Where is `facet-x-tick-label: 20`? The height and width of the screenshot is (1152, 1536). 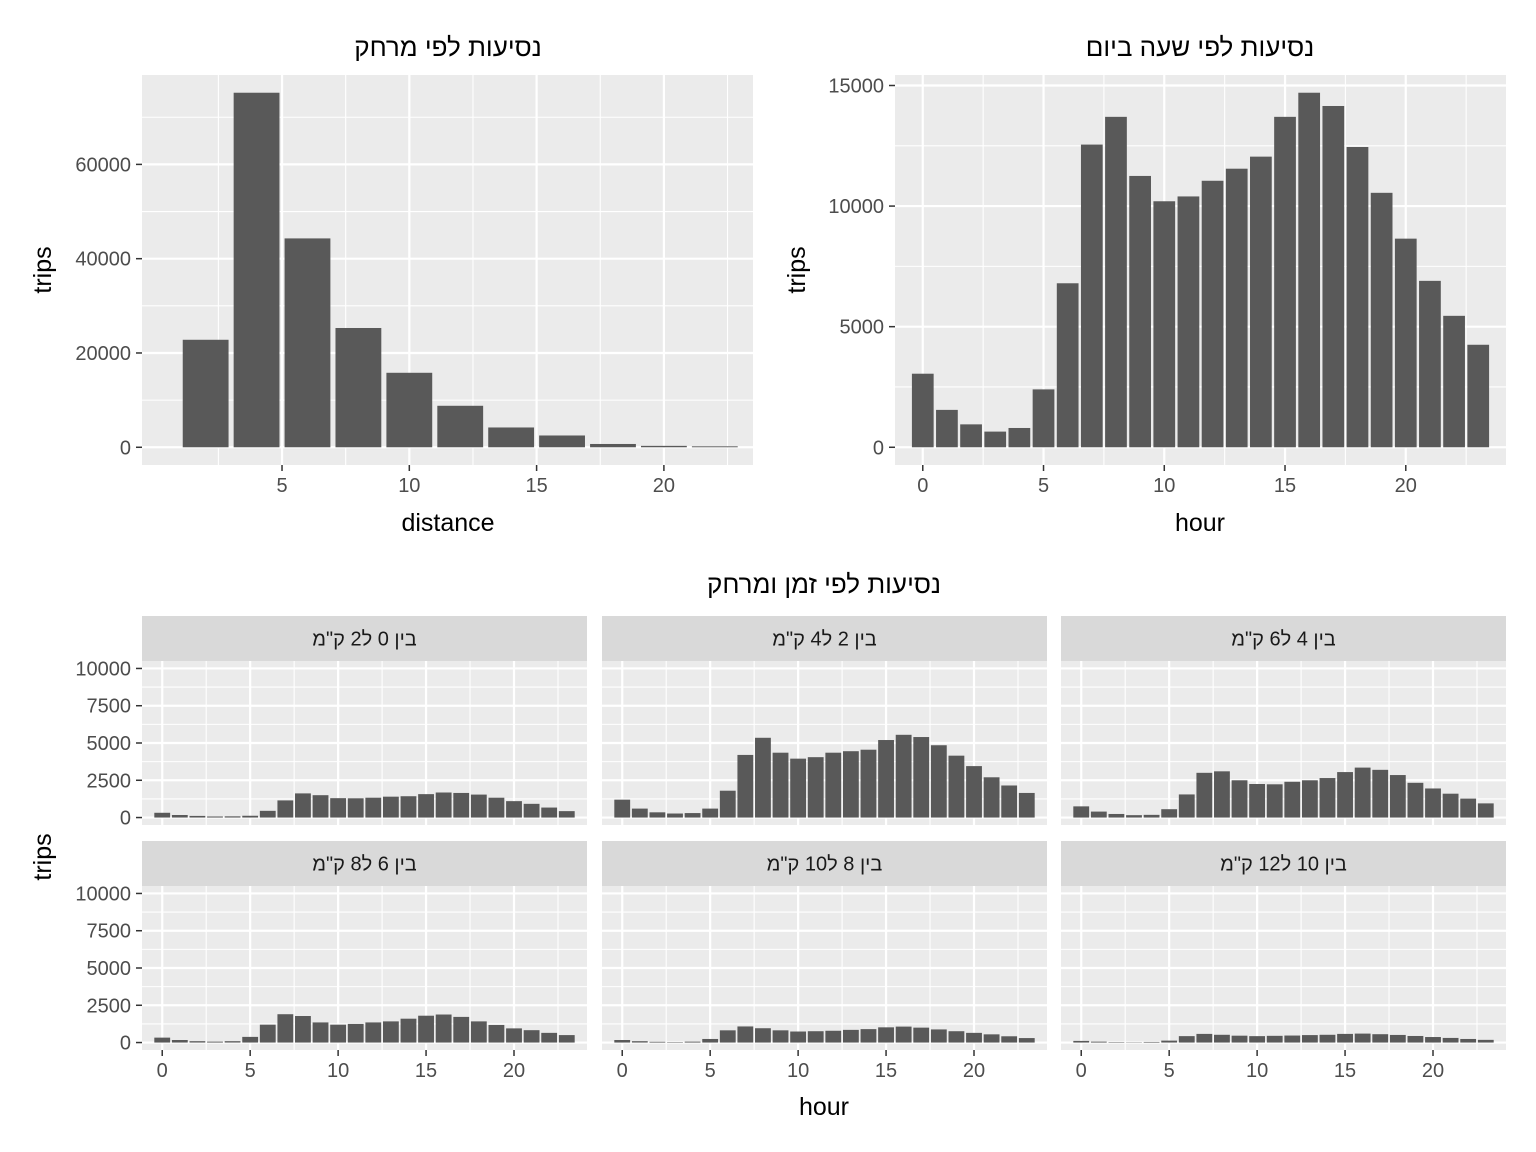 facet-x-tick-label: 20 is located at coordinates (1433, 1071).